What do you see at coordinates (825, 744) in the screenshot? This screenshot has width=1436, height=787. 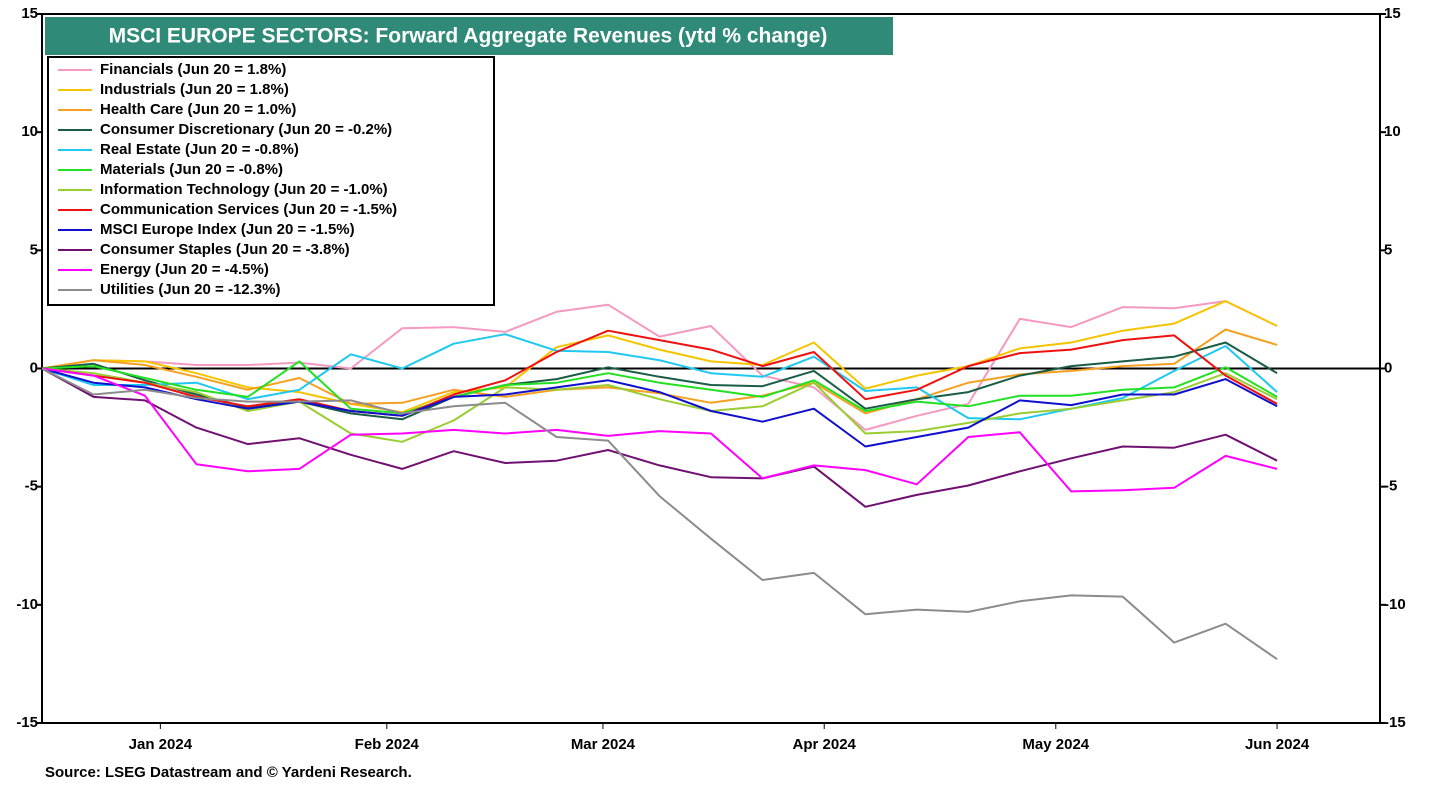 I see `x-tick-label: Apr 2024` at bounding box center [825, 744].